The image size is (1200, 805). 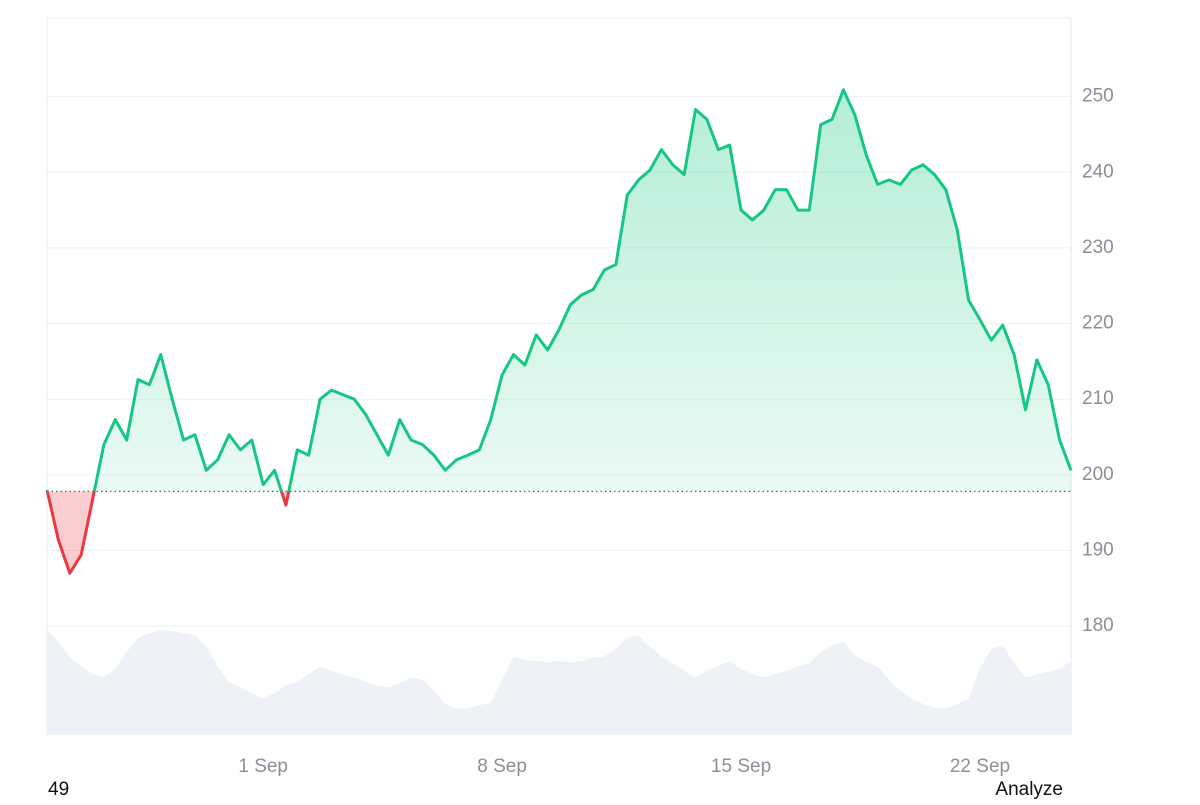 I want to click on x-tick-label: 8 Sep, so click(x=502, y=766).